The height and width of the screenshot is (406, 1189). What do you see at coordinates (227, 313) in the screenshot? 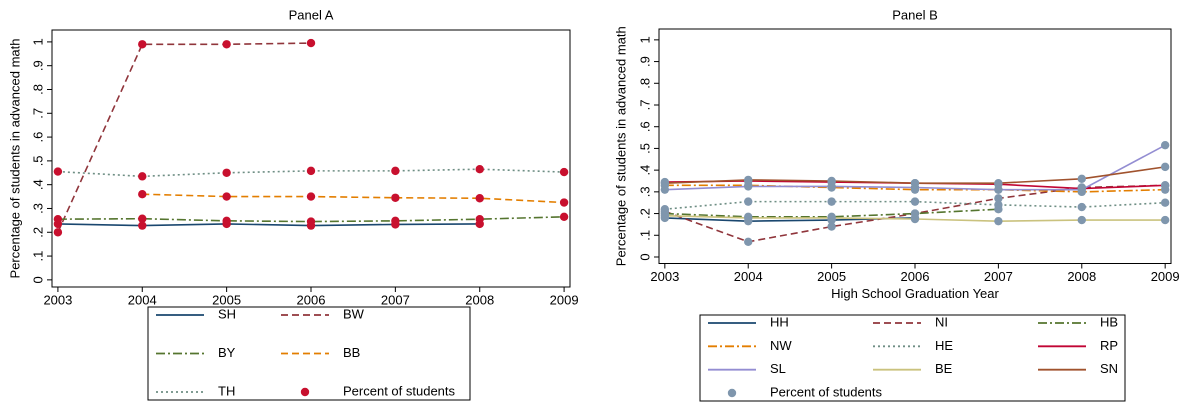
I see `legend-label: SH` at bounding box center [227, 313].